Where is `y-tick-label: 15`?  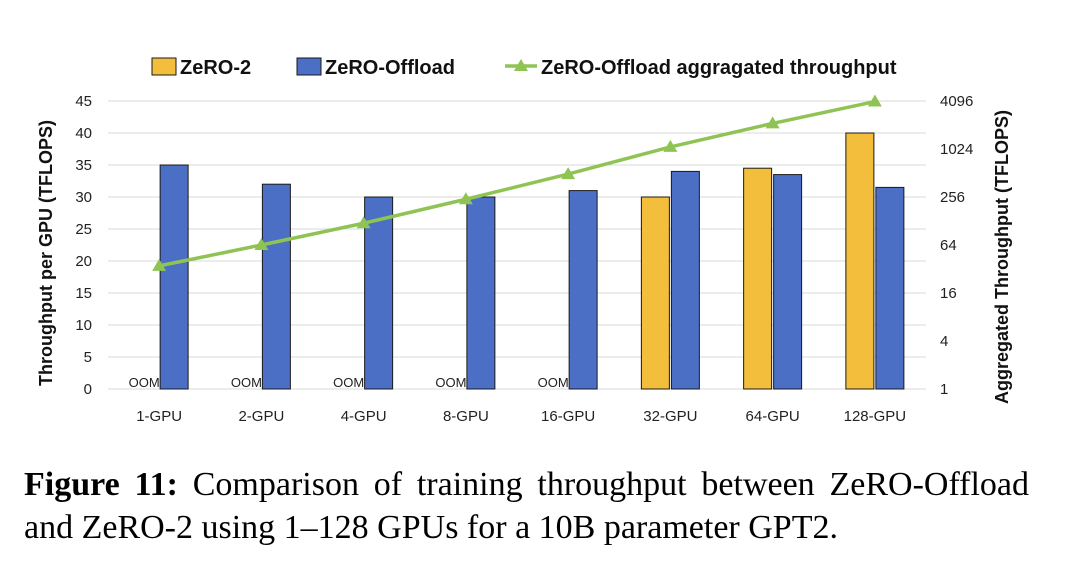 y-tick-label: 15 is located at coordinates (83, 293).